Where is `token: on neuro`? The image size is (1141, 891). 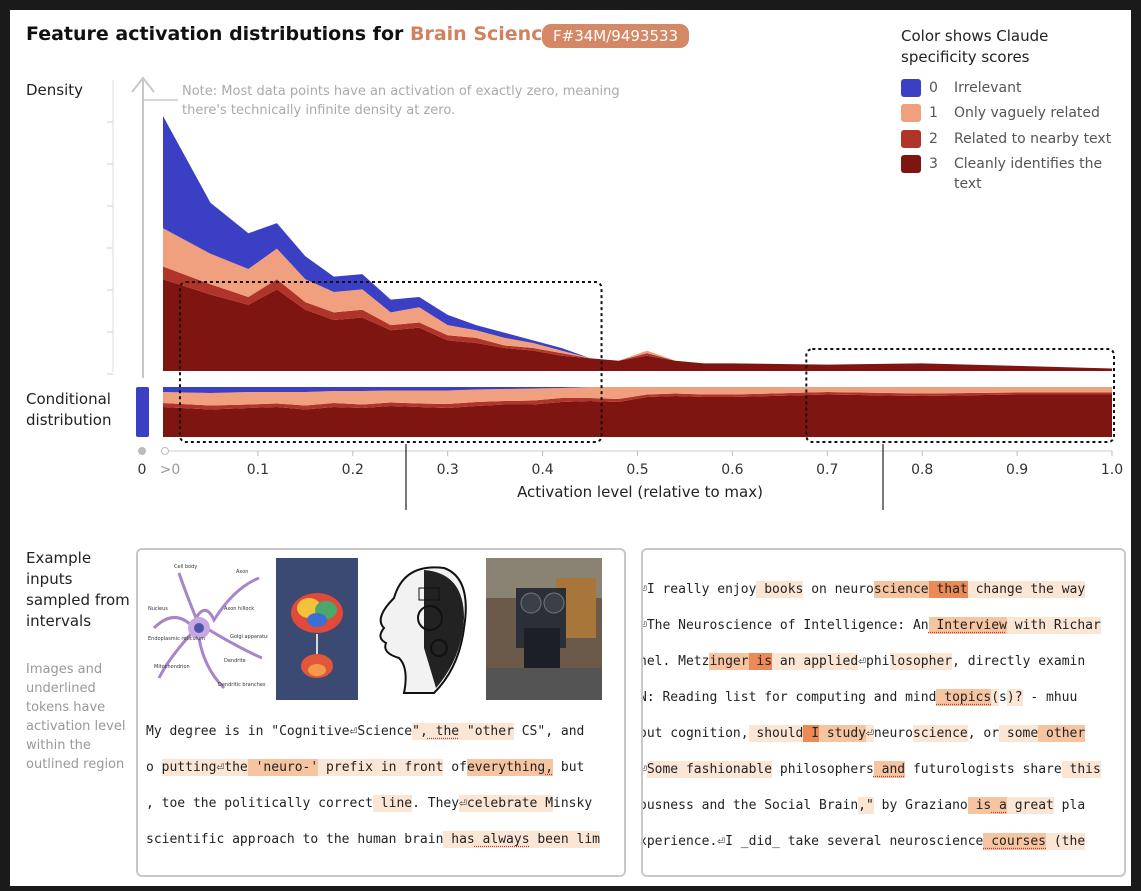
token: on neuro is located at coordinates (838, 589).